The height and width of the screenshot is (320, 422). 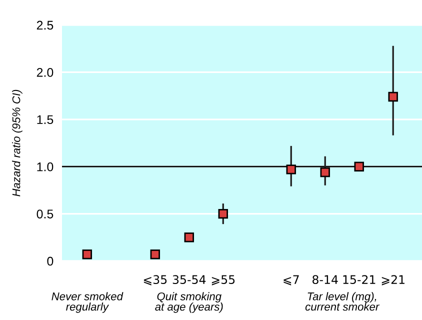 I want to click on text: Tar level (mg), current smoker, so click(x=342, y=301).